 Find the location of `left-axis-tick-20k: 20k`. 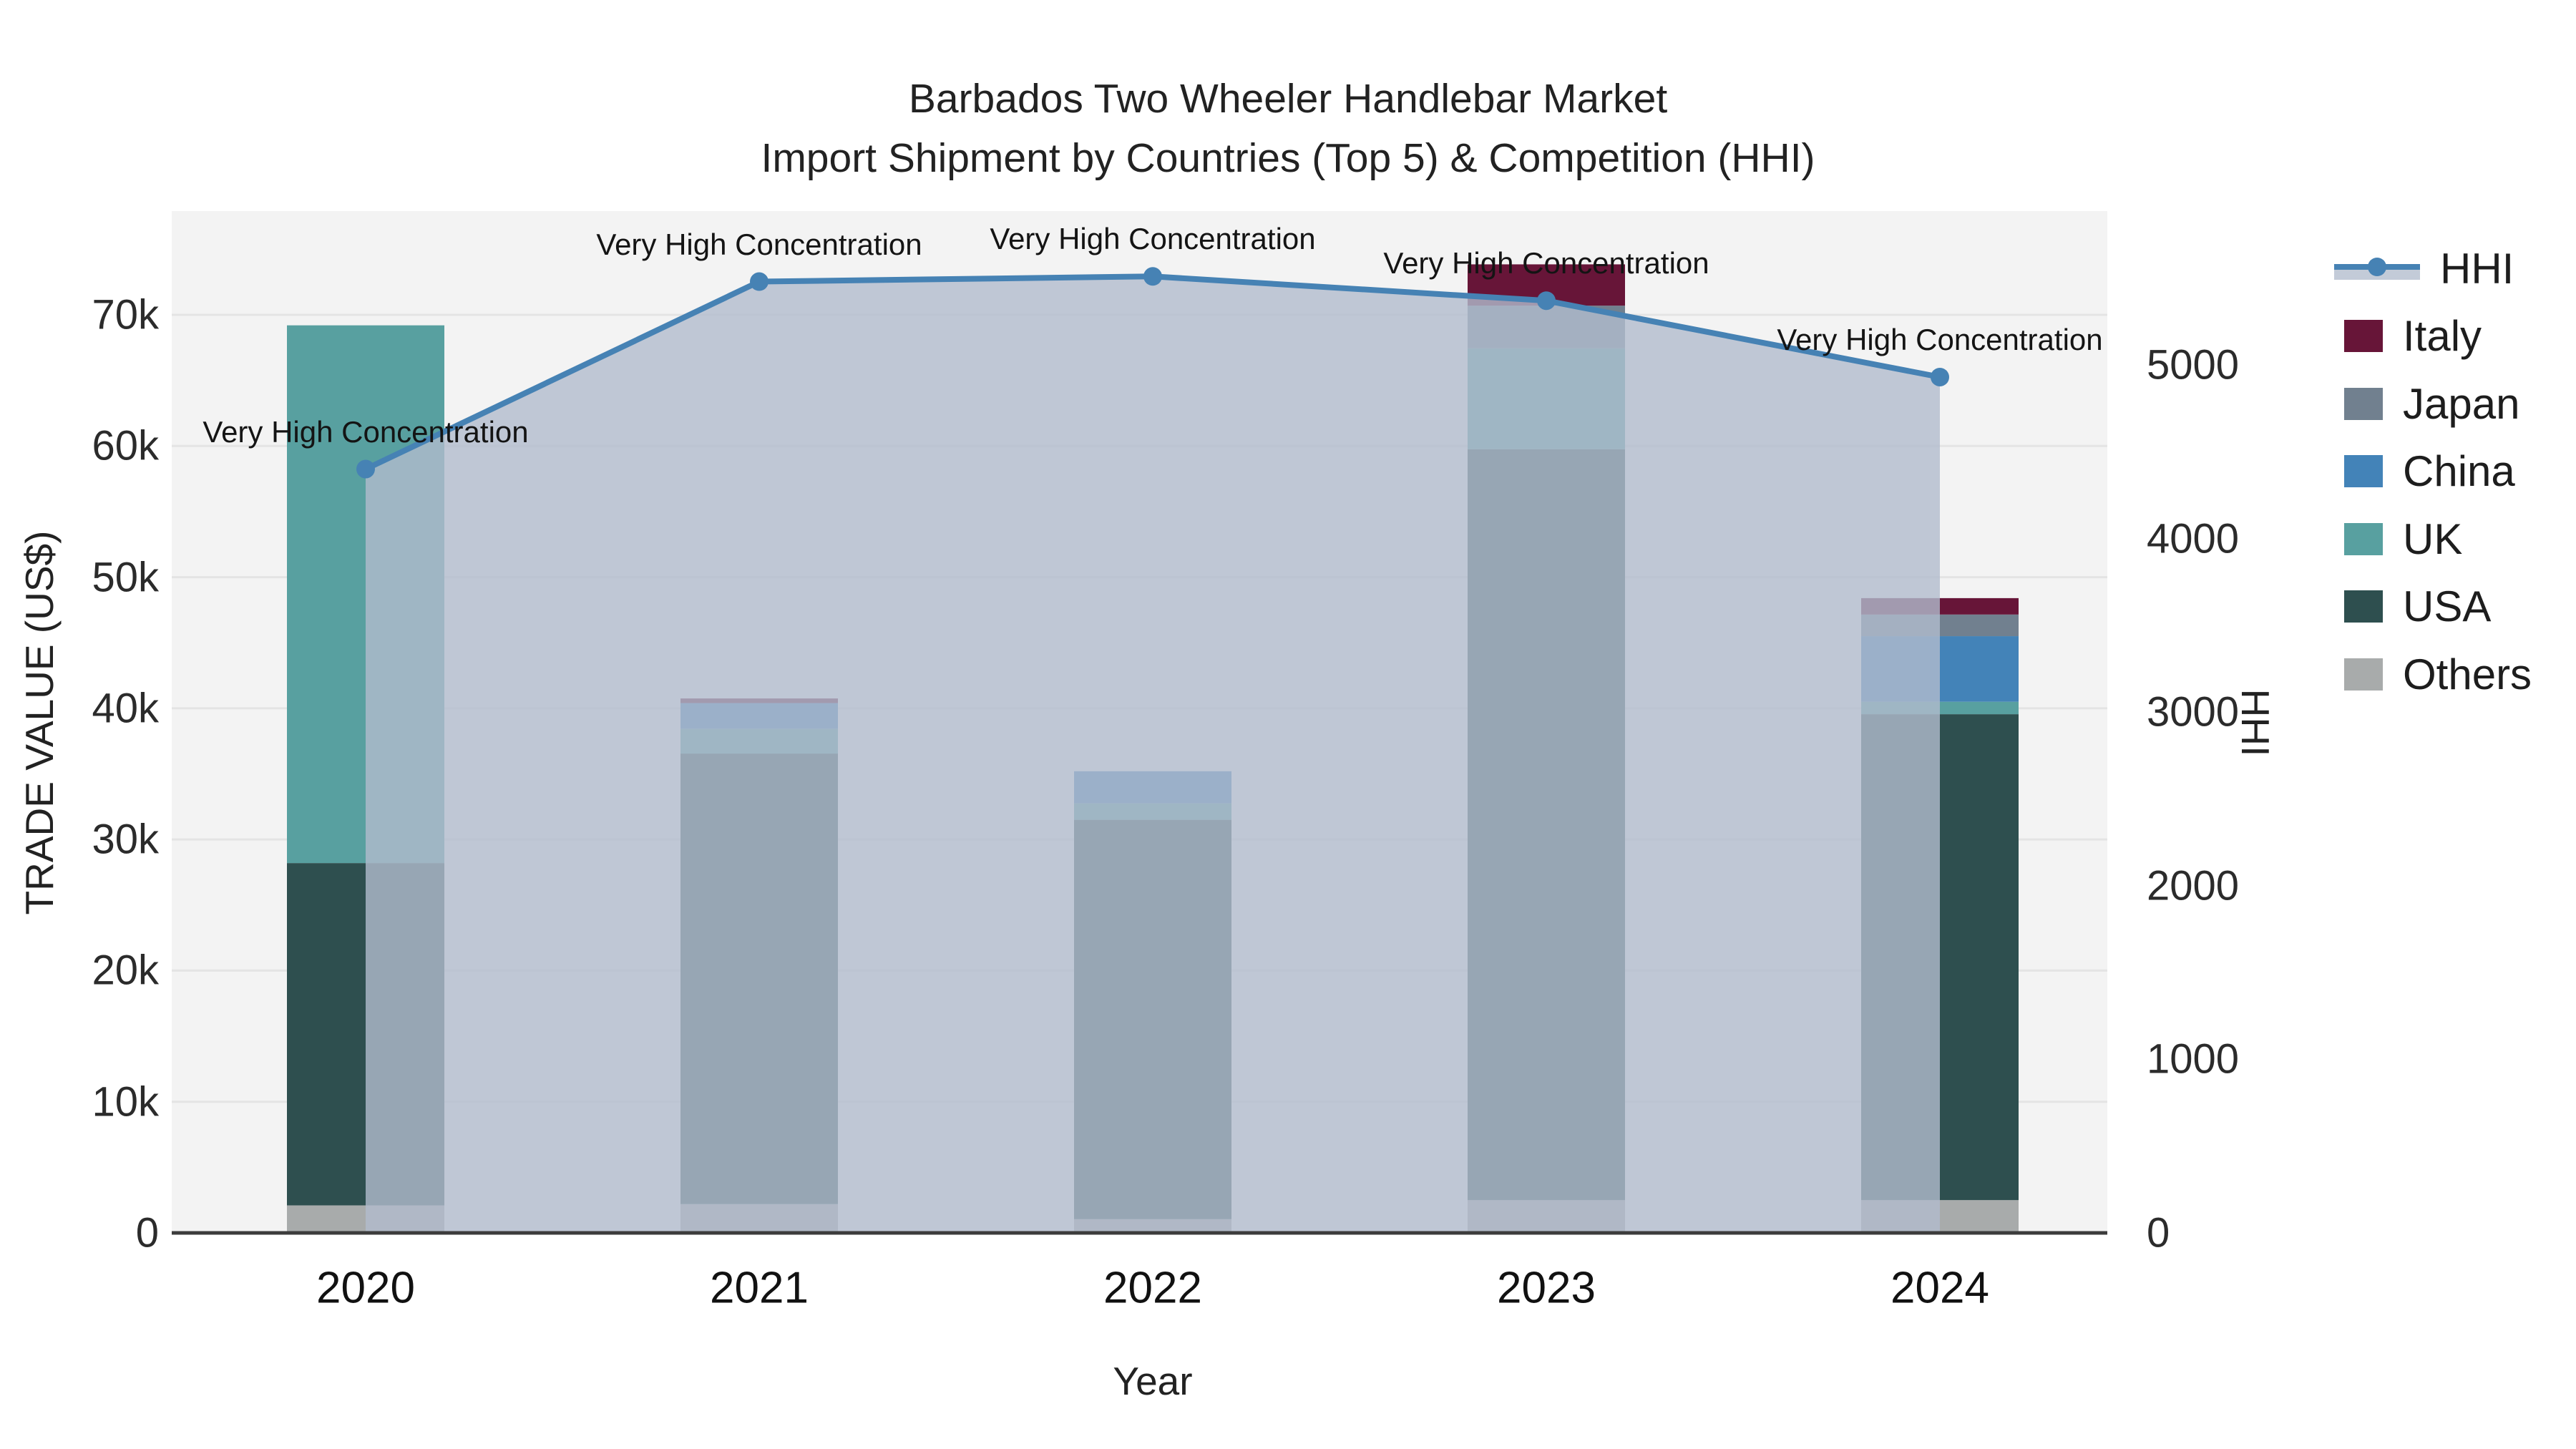

left-axis-tick-20k: 20k is located at coordinates (125, 970).